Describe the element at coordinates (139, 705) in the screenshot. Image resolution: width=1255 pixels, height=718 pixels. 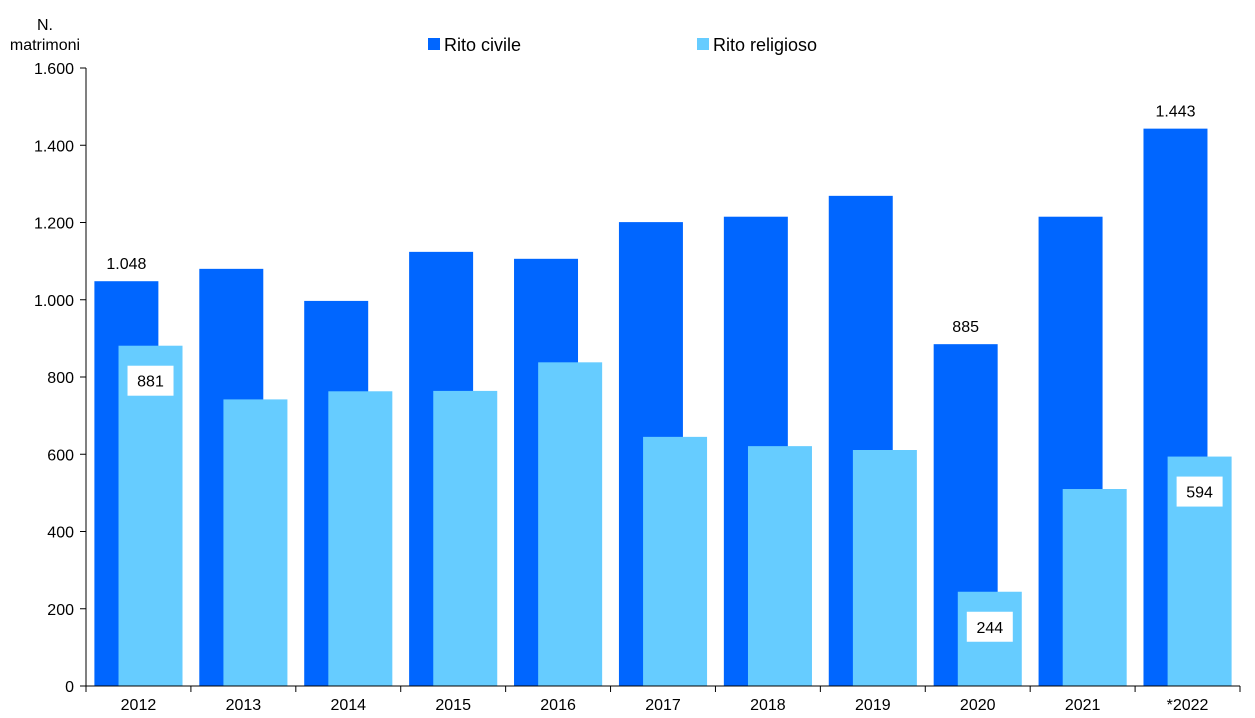
I see `x-tick-label-2012: 2012` at that location.